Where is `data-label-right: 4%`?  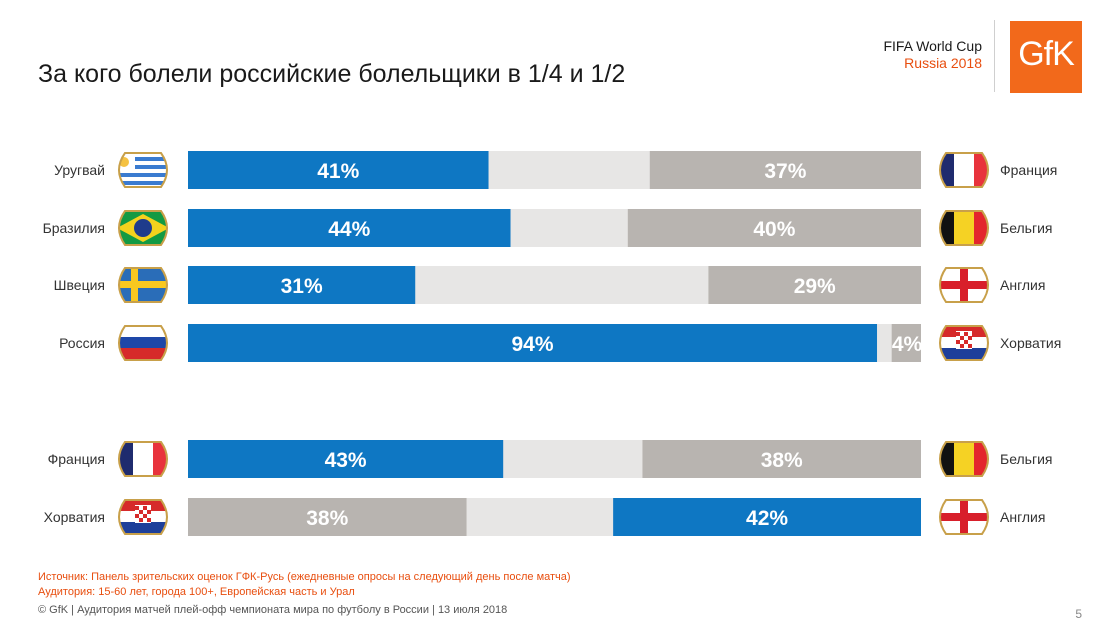
data-label-right: 4% is located at coordinates (907, 344).